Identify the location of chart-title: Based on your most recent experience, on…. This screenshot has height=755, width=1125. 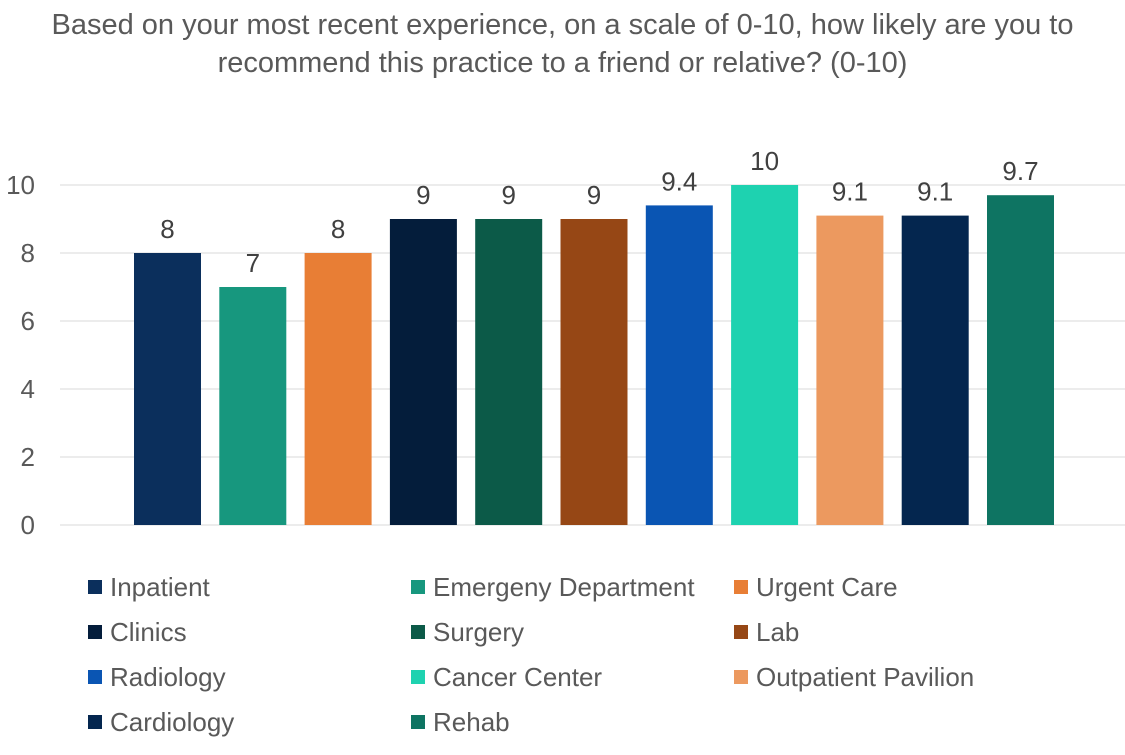
(562, 44).